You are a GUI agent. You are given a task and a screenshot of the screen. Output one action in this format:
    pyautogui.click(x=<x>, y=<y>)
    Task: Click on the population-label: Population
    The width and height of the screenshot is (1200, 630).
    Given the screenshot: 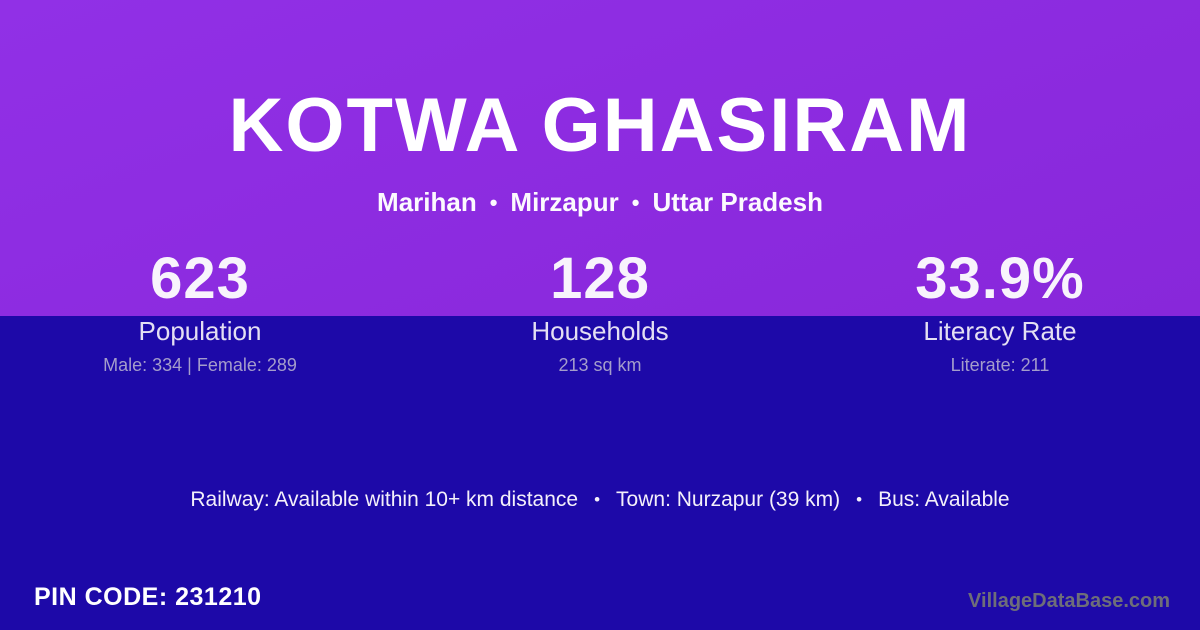 What is the action you would take?
    pyautogui.click(x=200, y=331)
    